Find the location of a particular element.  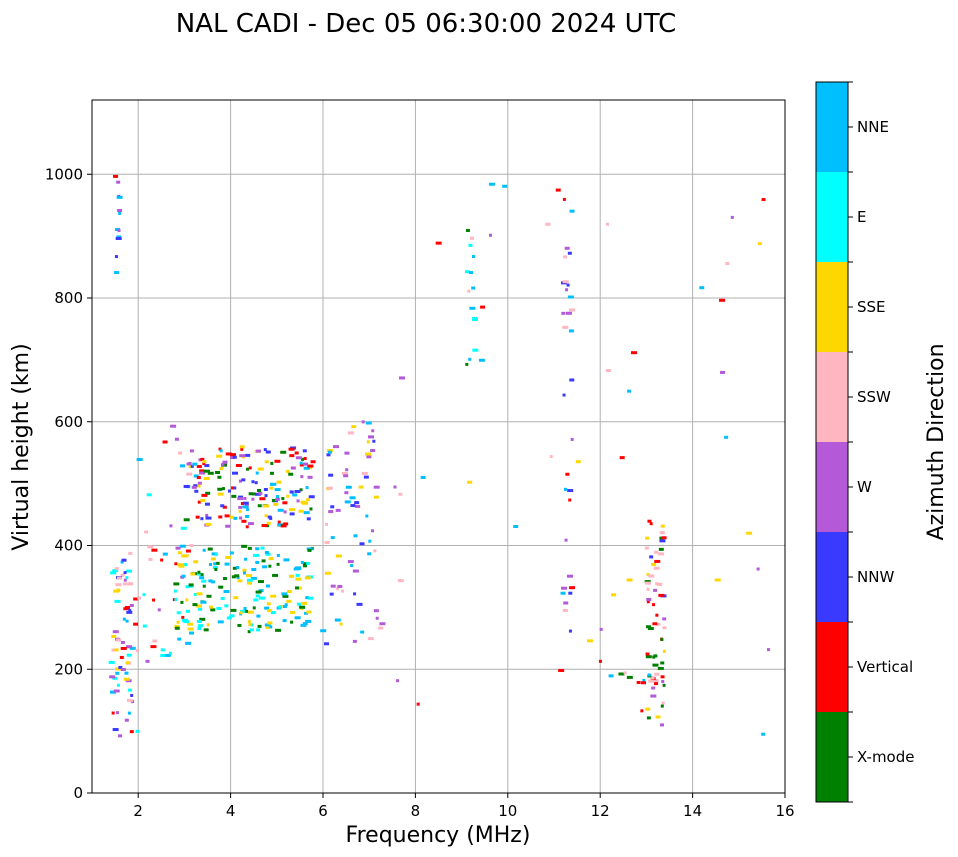

colorbar-tick-label: NNE is located at coordinates (873, 127).